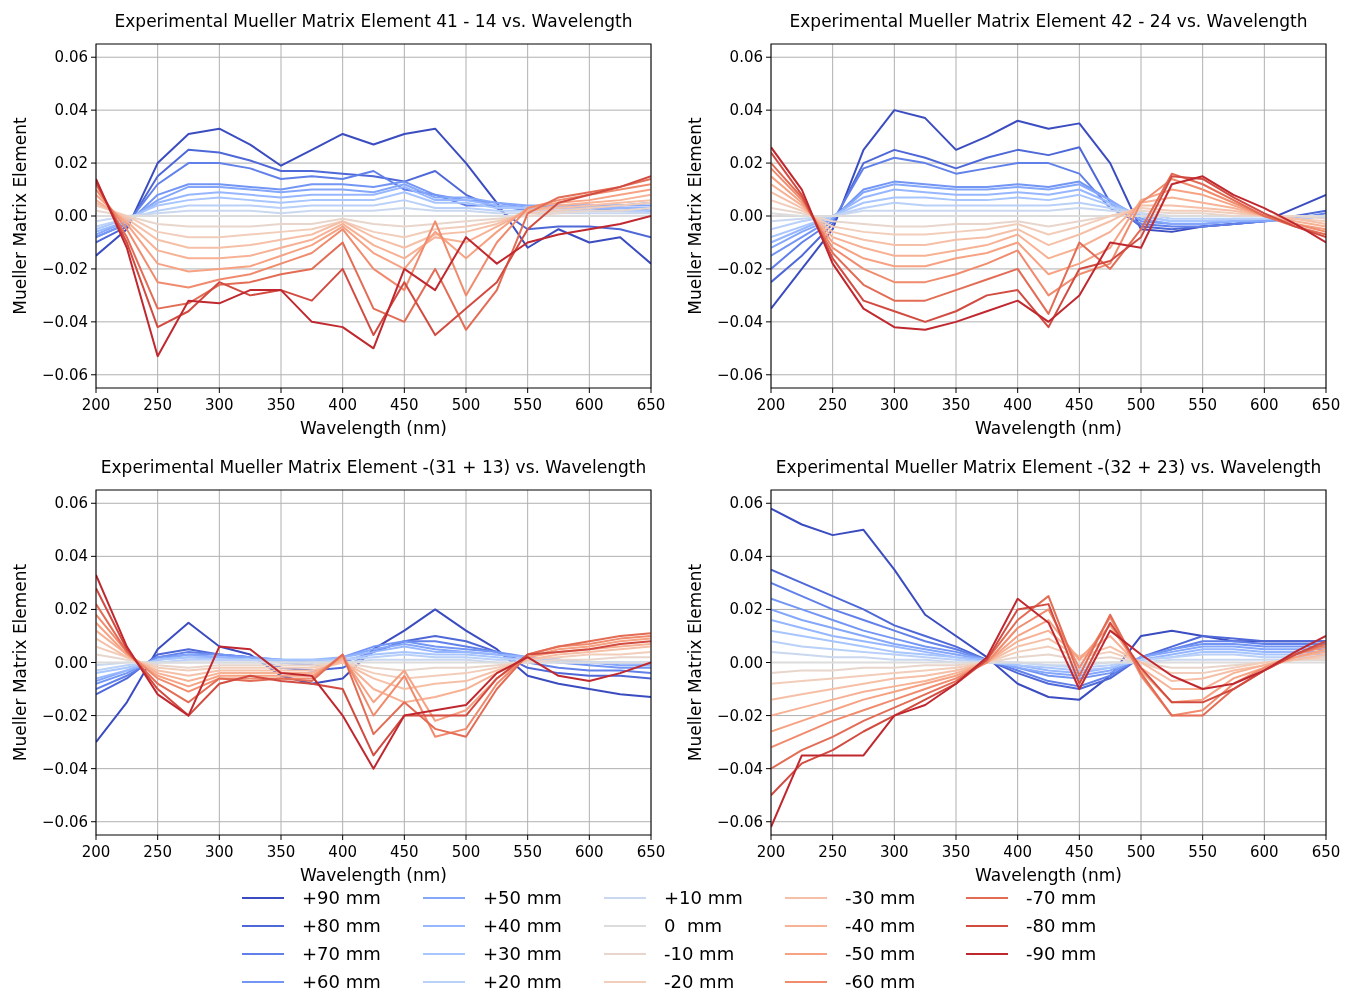 Image resolution: width=1369 pixels, height=999 pixels. What do you see at coordinates (1061, 897) in the screenshot?
I see `legend-label: -70 mm` at bounding box center [1061, 897].